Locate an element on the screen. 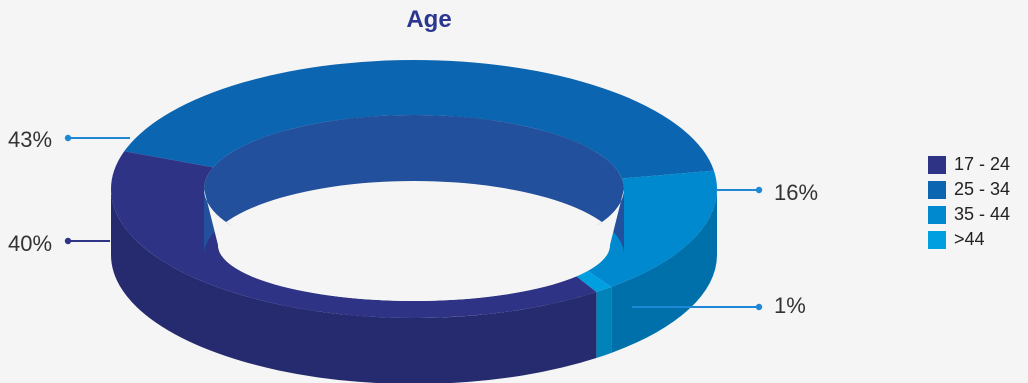  label-over-44: 1% is located at coordinates (790, 305).